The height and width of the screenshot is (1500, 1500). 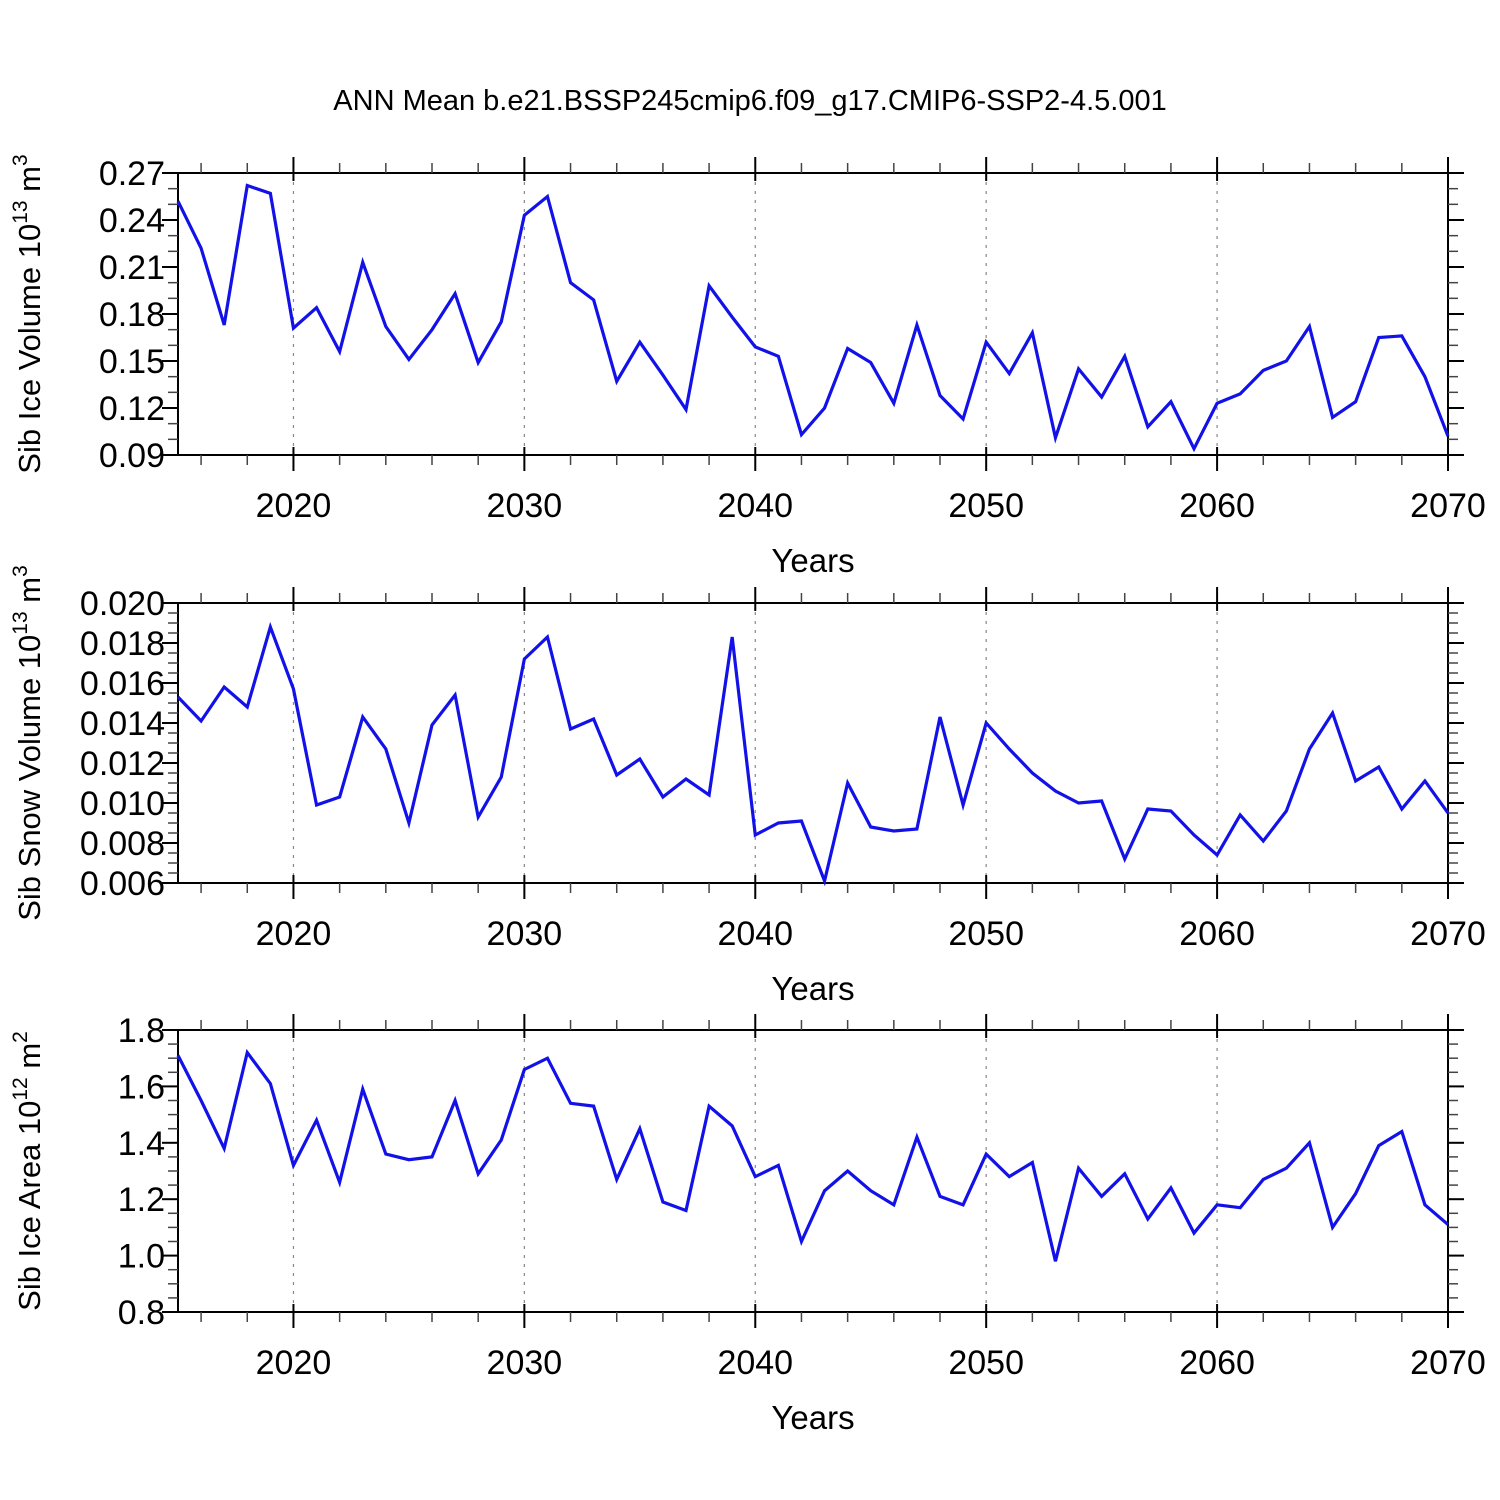 I want to click on y-tick-label: 1.0, so click(x=141, y=1257).